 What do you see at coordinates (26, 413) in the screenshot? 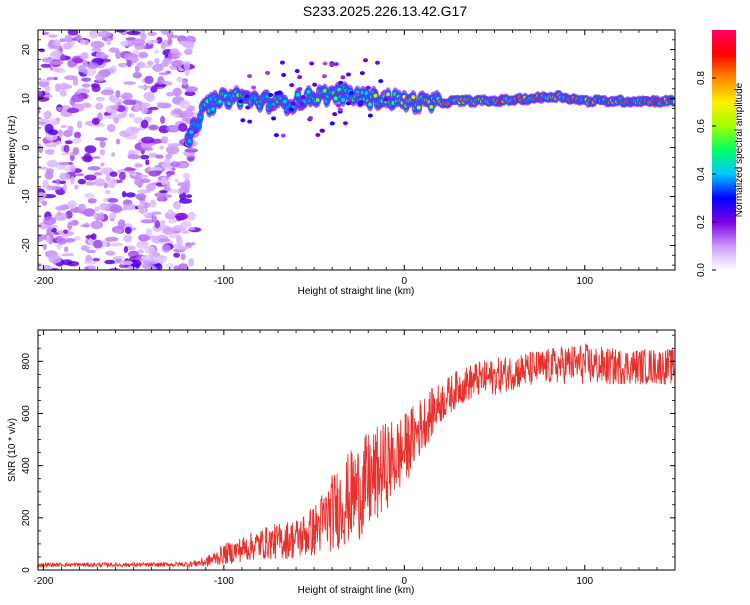
I see `snr-y-tick-label: 600` at bounding box center [26, 413].